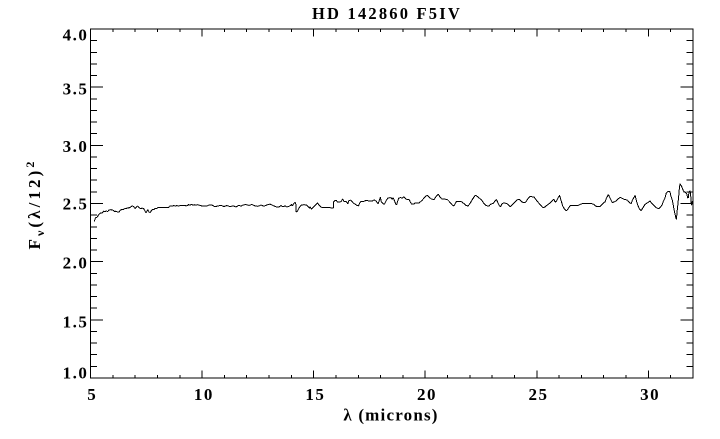 The image size is (720, 439). Describe the element at coordinates (427, 394) in the screenshot. I see `svg-text: 20` at that location.